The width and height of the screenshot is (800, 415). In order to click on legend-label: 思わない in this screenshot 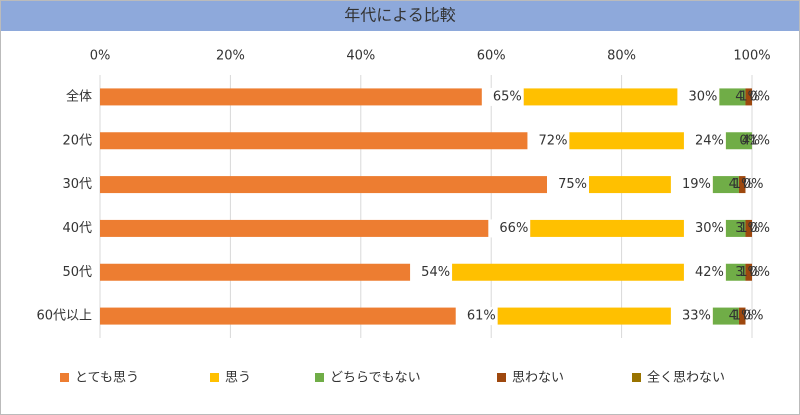, I will do `click(538, 378)`.